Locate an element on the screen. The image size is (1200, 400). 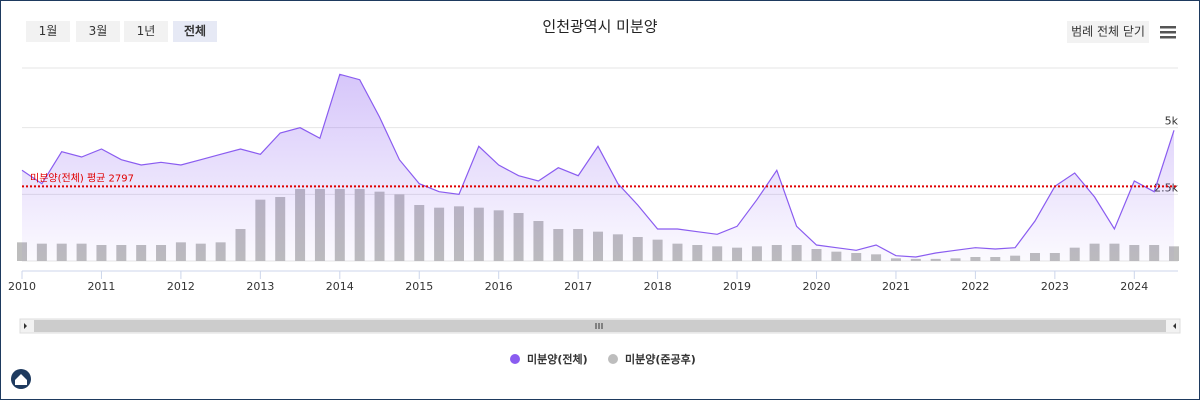
x-tick-label: 2021 is located at coordinates (896, 286).